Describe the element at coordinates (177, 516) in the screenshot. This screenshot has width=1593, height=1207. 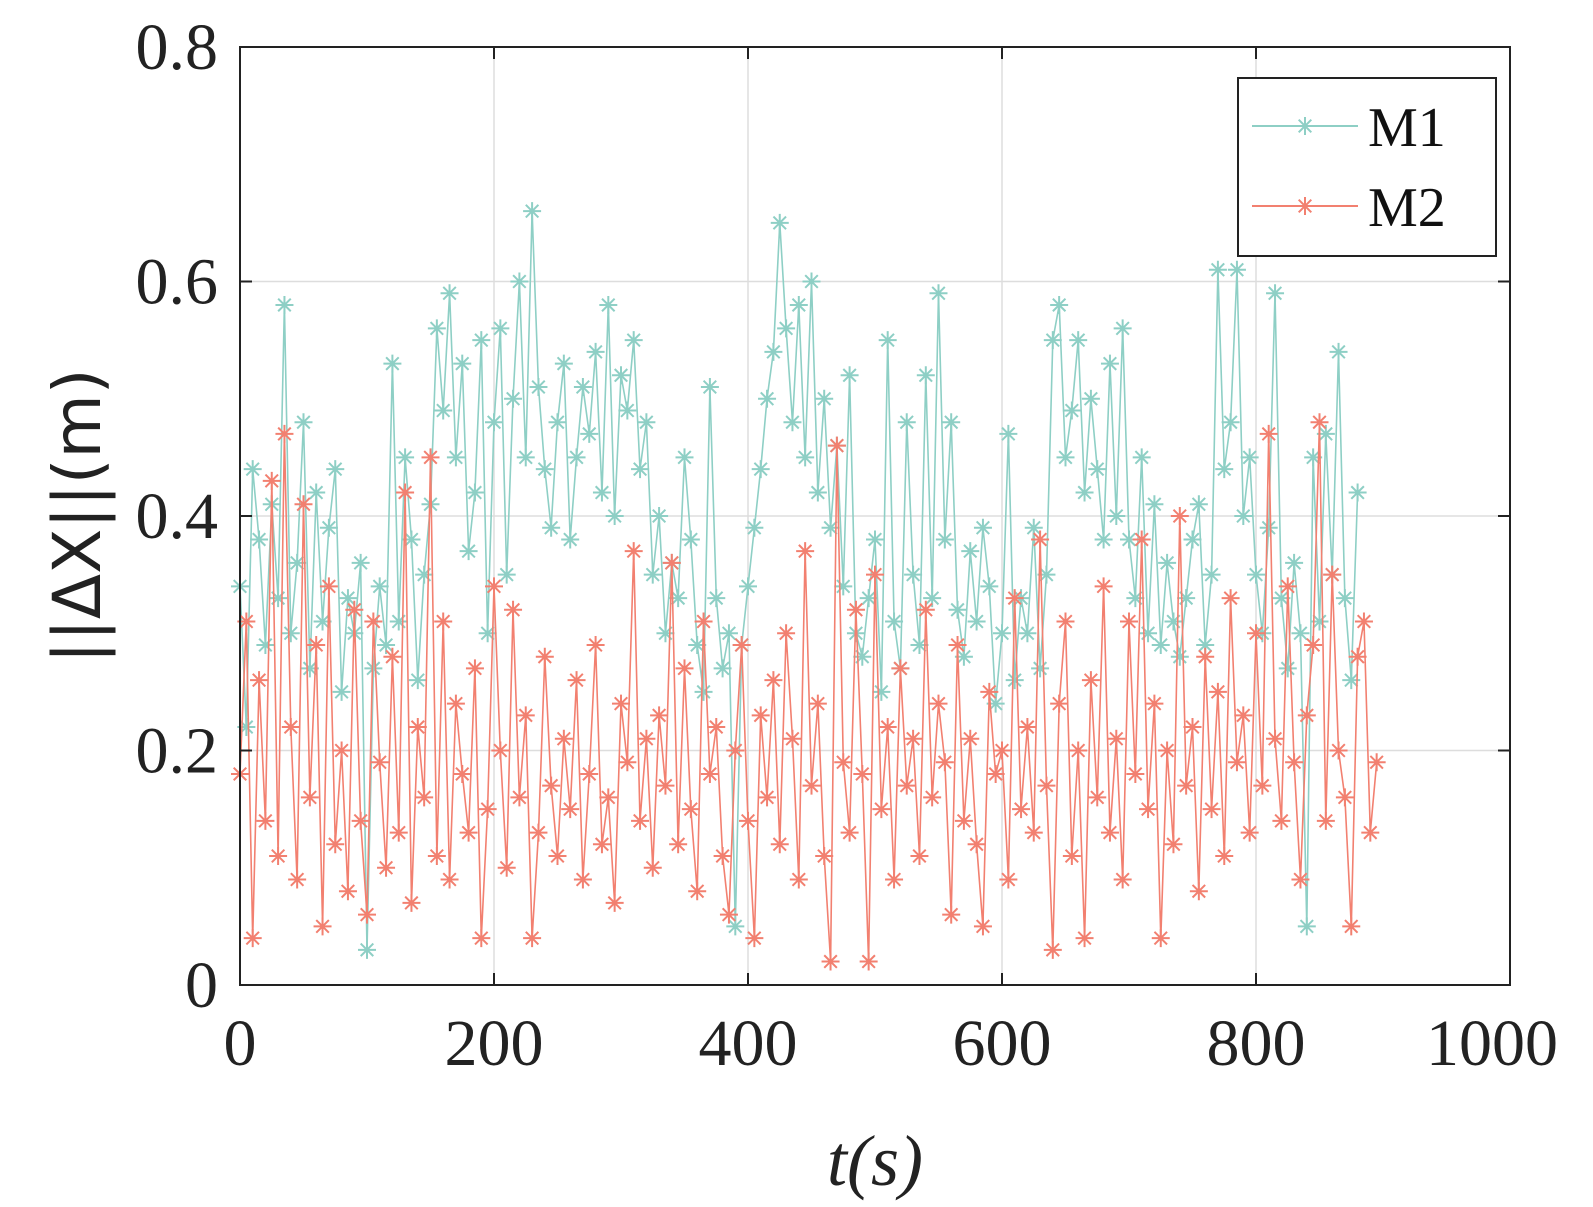
I see `y-tick-label: 0.4` at that location.